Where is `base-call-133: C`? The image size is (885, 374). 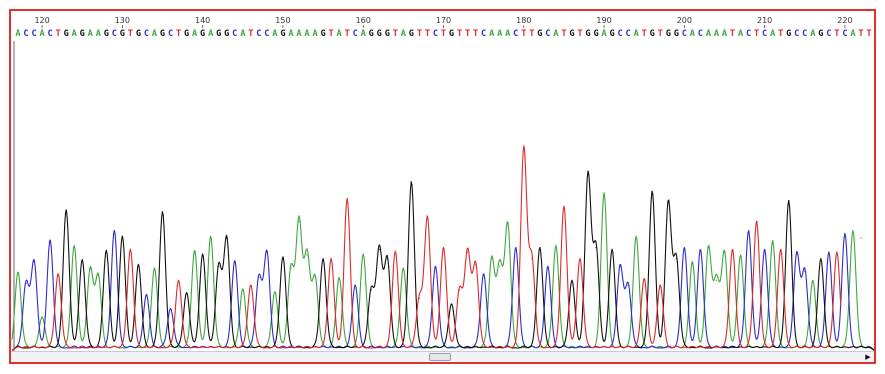 base-call-133: C is located at coordinates (146, 34).